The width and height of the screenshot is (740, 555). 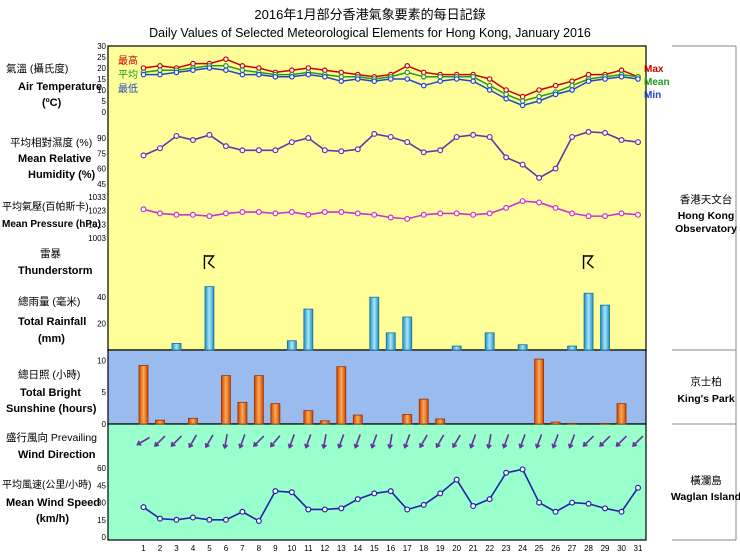 What do you see at coordinates (101, 485) in the screenshot?
I see `wind-tick-45: 45` at bounding box center [101, 485].